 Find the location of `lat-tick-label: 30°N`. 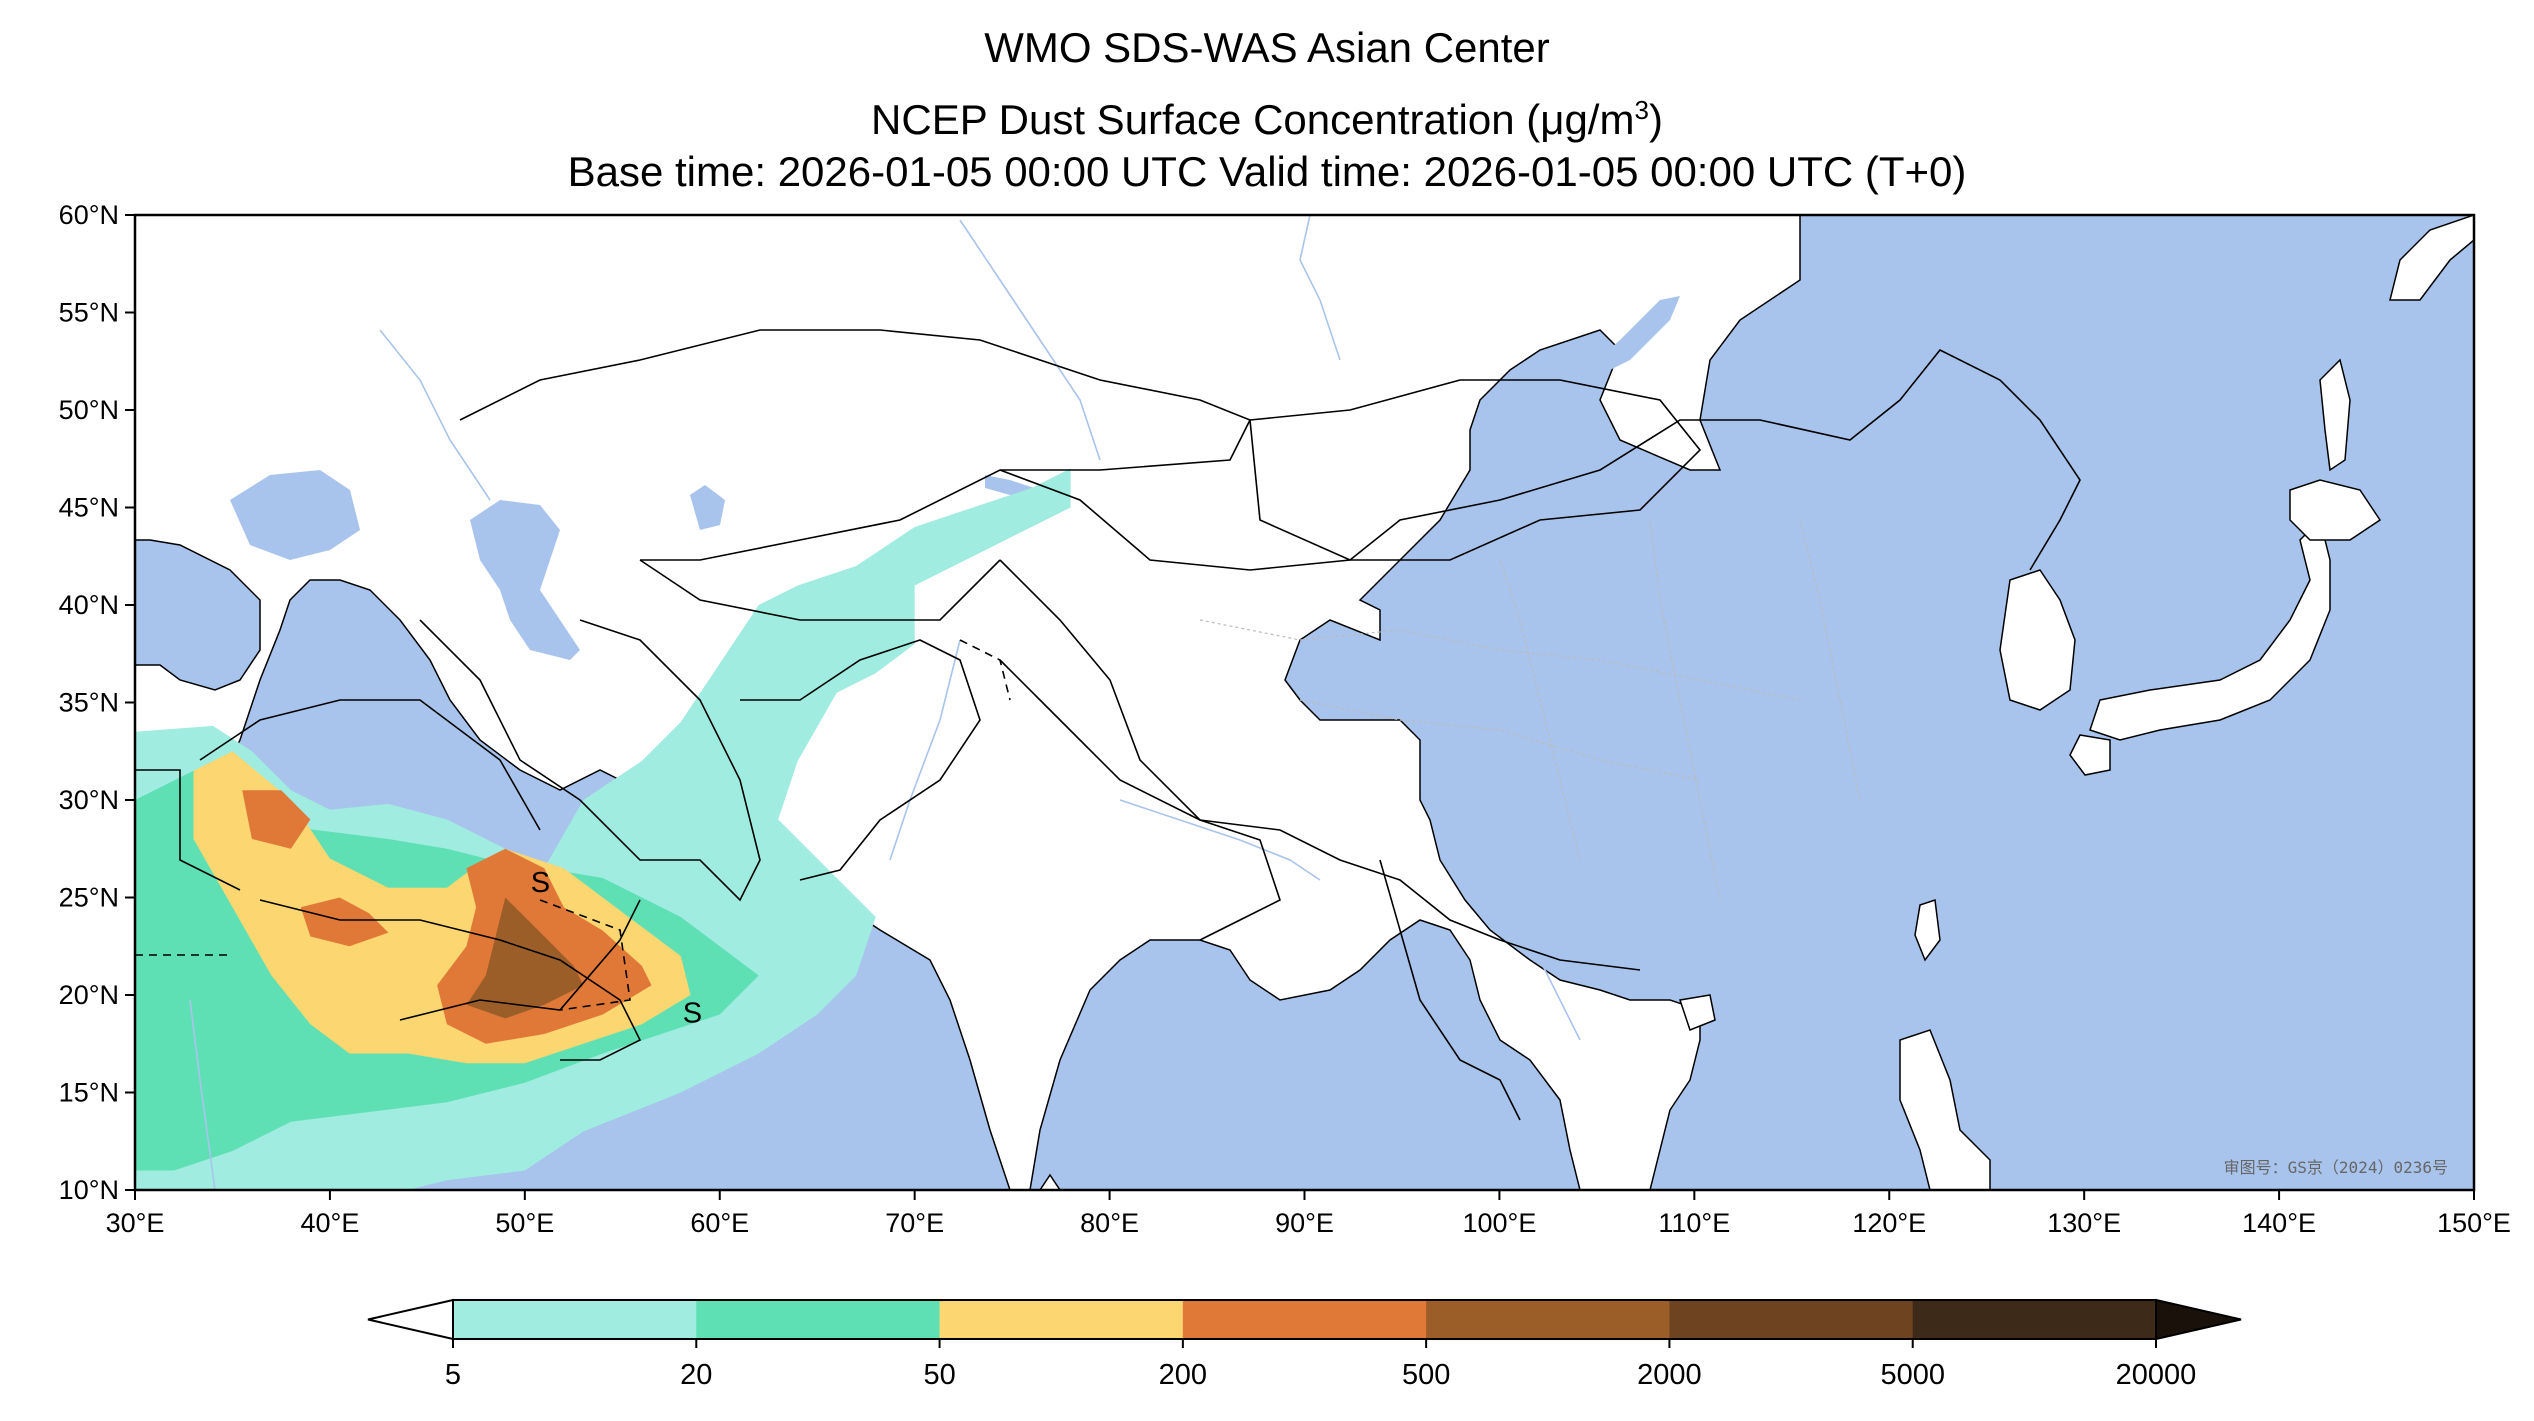

lat-tick-label: 30°N is located at coordinates (89, 800).